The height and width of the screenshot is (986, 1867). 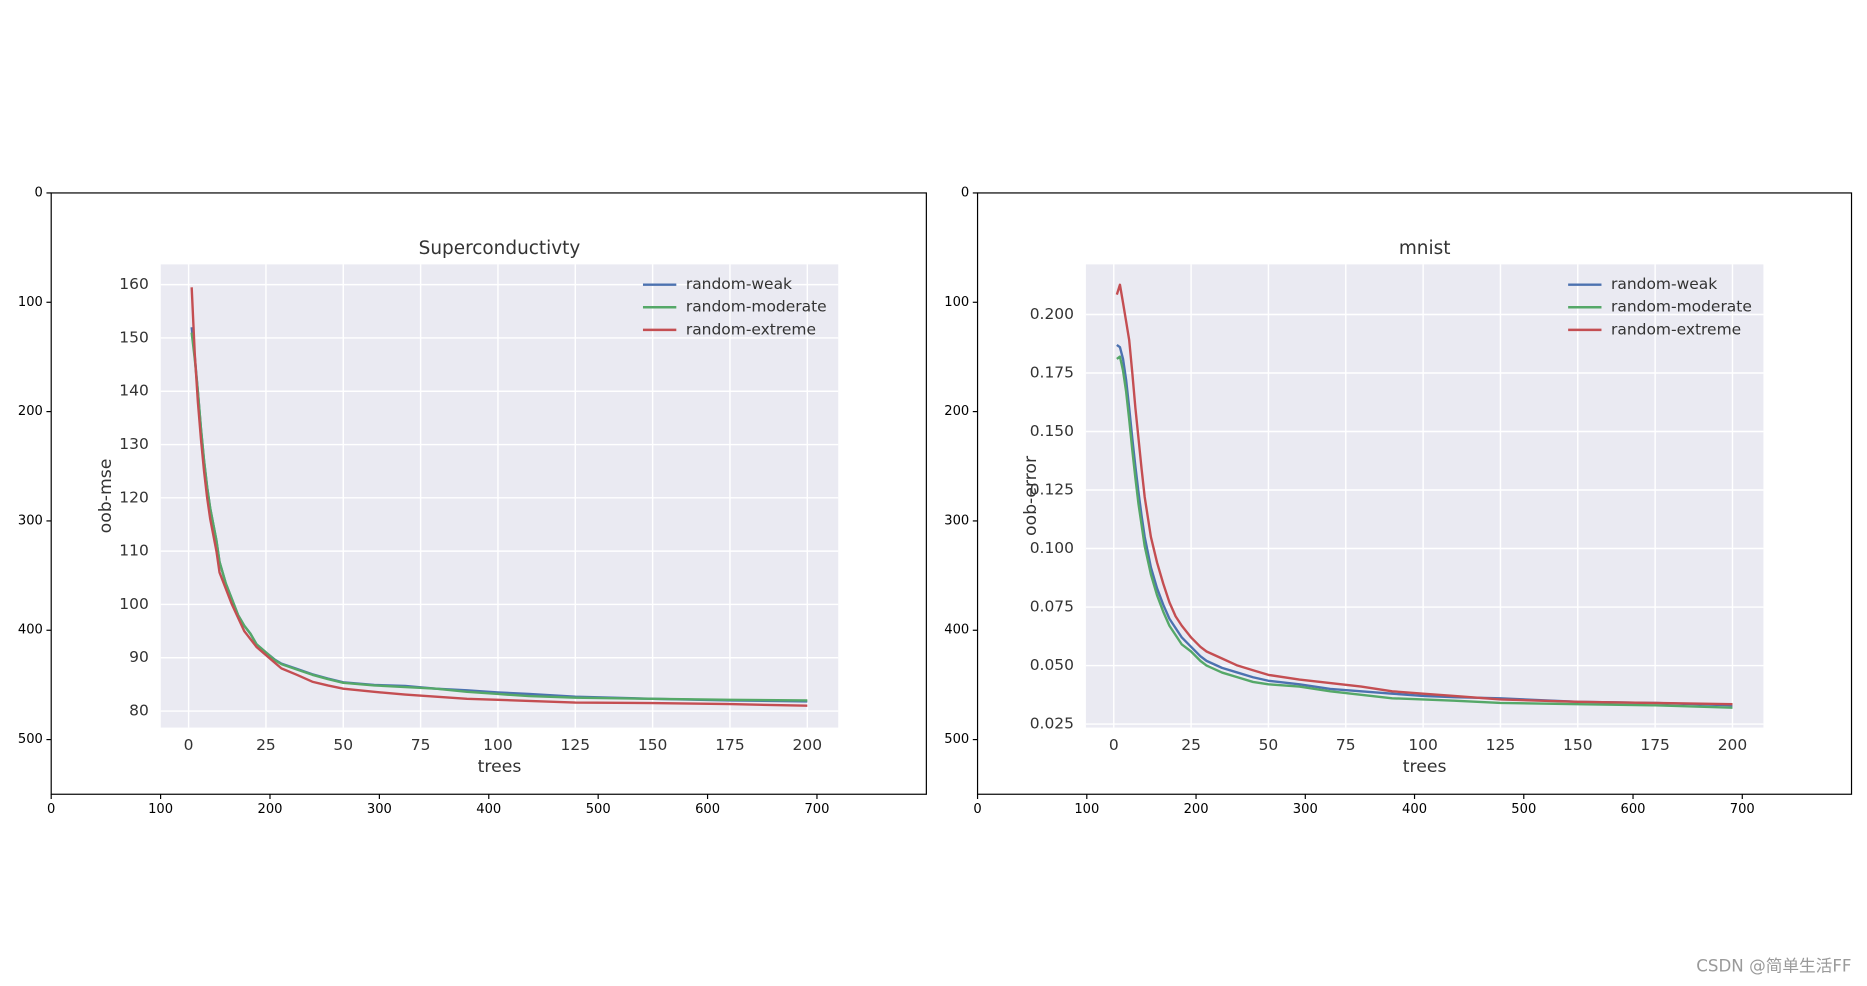 What do you see at coordinates (1052, 490) in the screenshot?
I see `y-tick-label: 0.125` at bounding box center [1052, 490].